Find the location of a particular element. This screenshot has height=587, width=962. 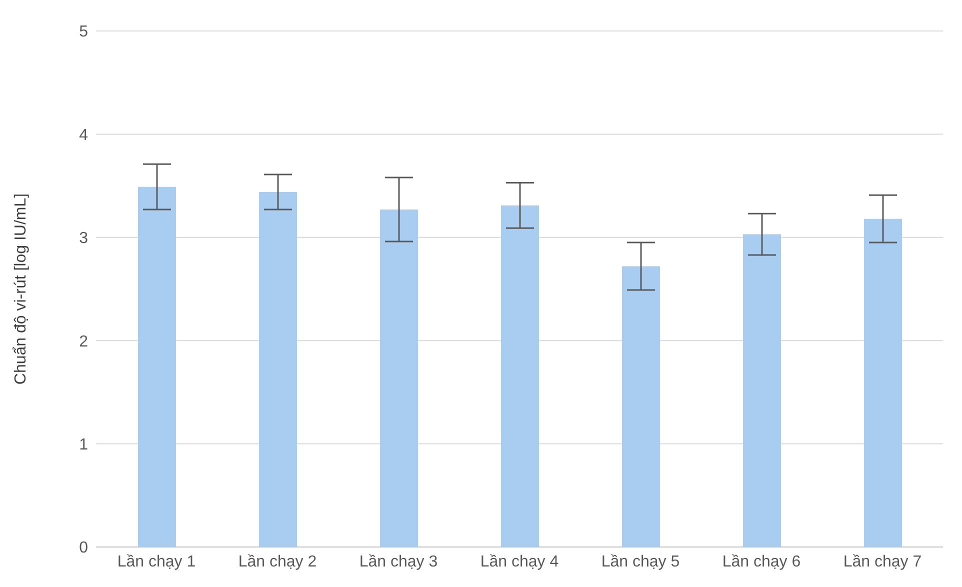

x-tick-label: Lần chạy 5 is located at coordinates (640, 561).